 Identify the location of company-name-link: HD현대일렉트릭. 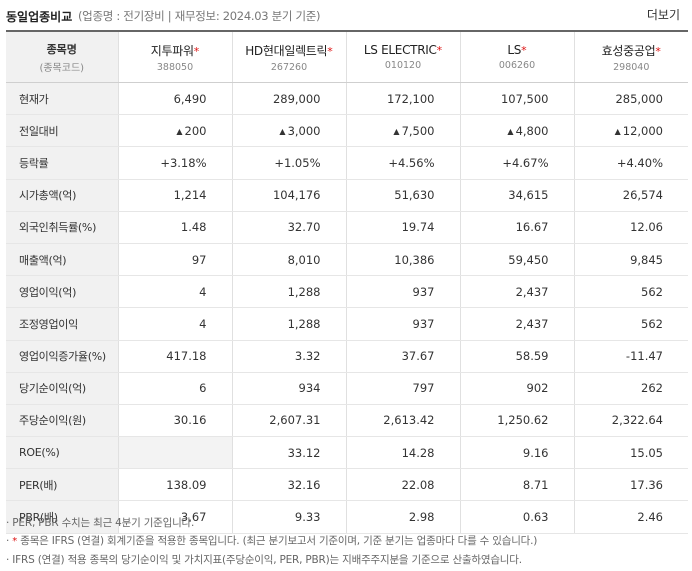
(286, 50).